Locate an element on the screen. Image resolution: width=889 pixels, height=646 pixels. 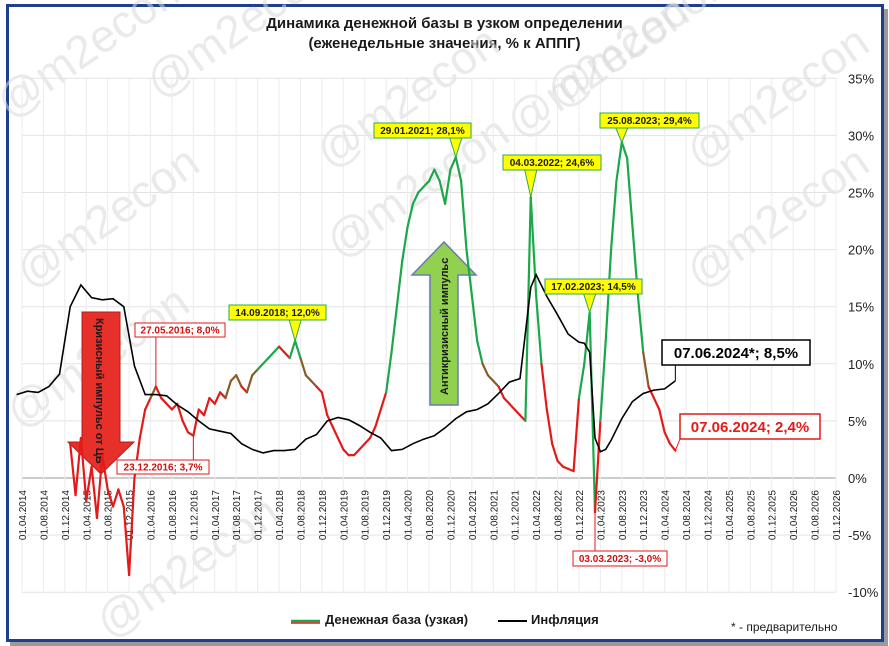
callout-label: 04.03.2022; 24,6% is located at coordinates (552, 163).